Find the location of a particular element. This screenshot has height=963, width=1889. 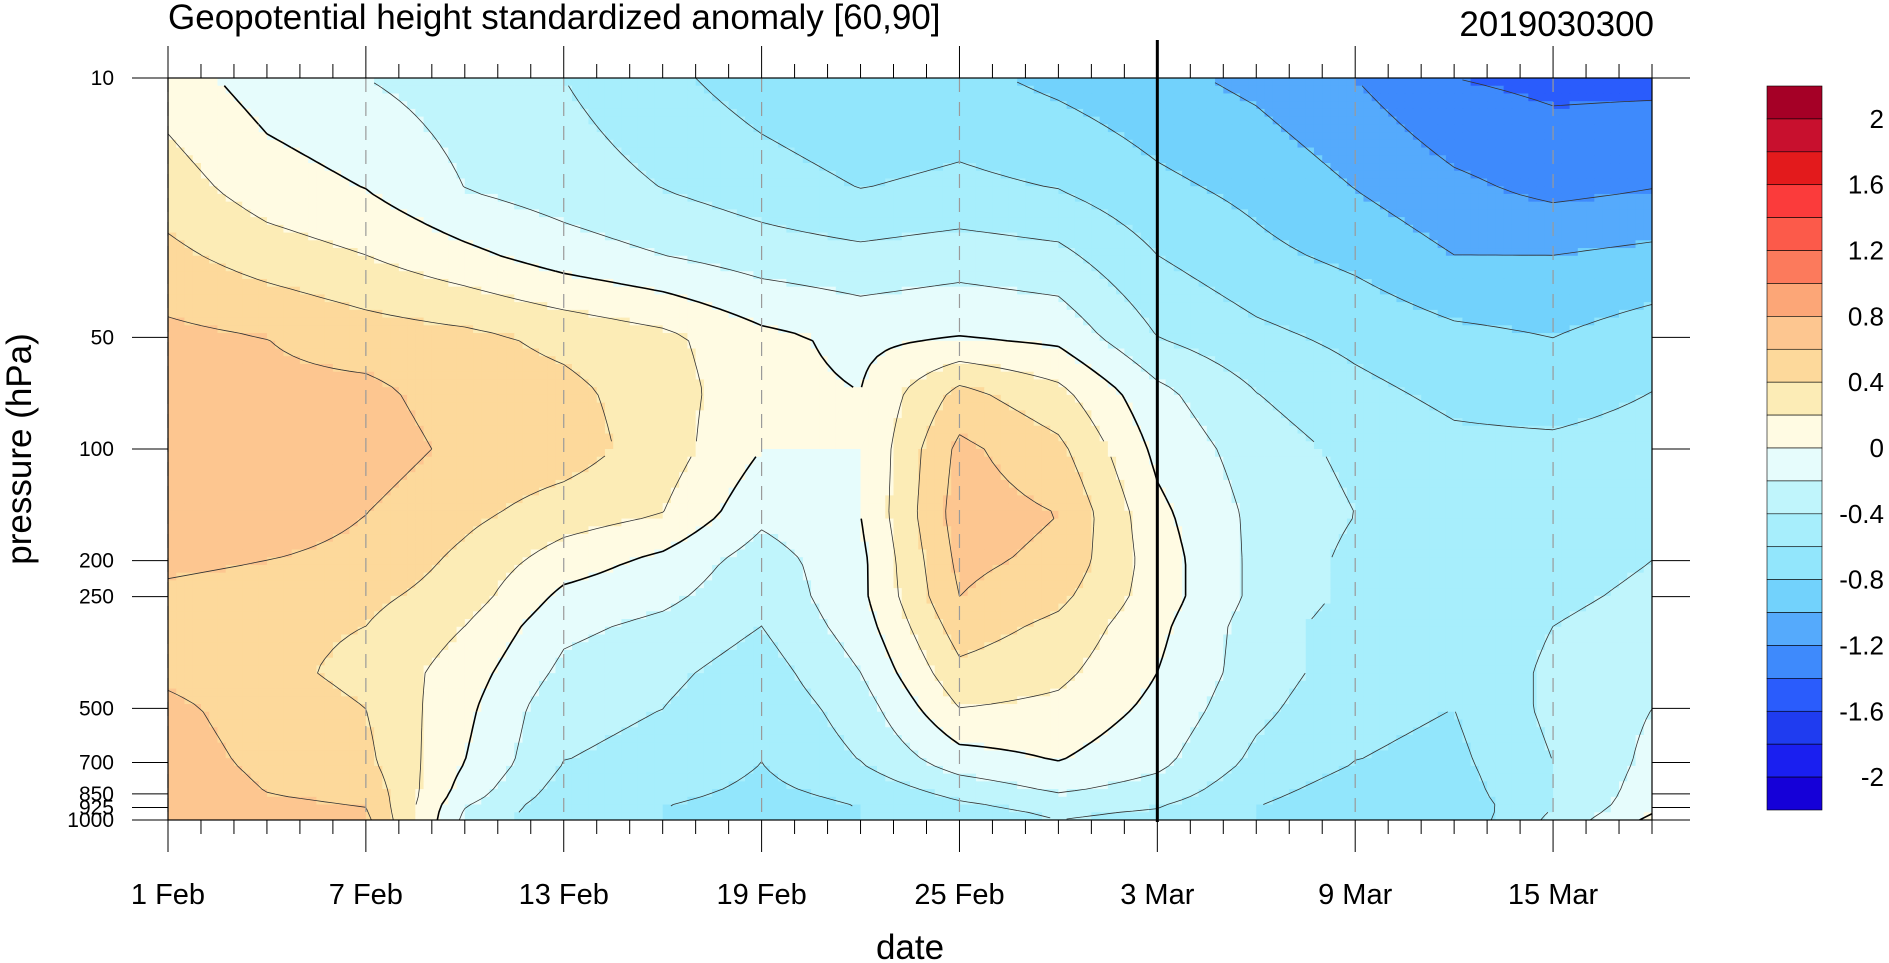

colorbar-label: 0.8 is located at coordinates (1866, 316).